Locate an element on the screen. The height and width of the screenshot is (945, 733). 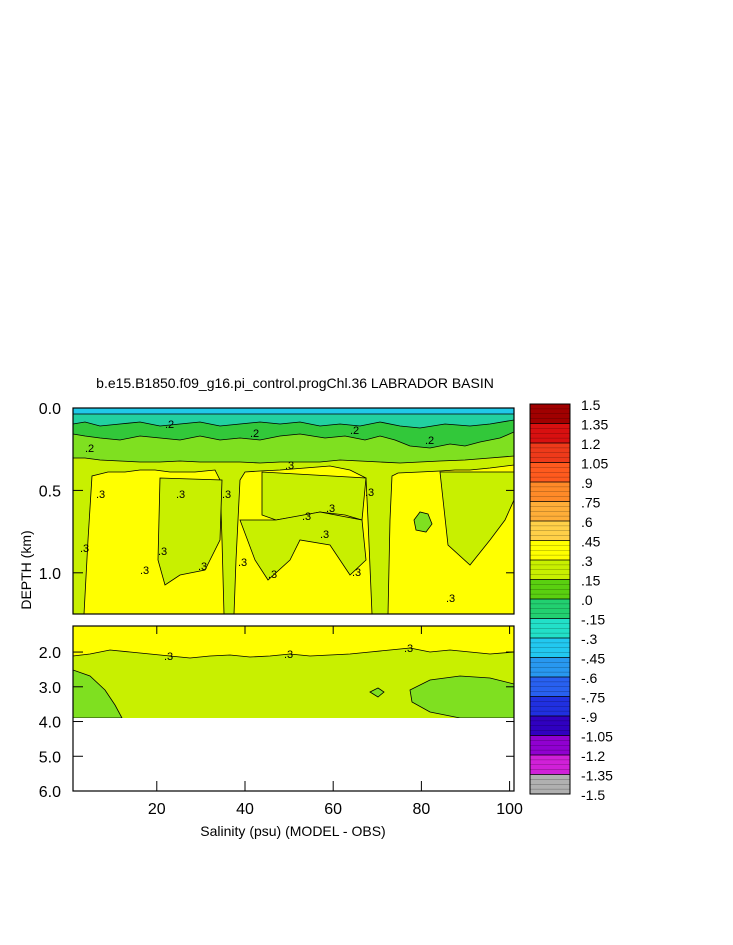
lower-no-data-area is located at coordinates (293, 754).